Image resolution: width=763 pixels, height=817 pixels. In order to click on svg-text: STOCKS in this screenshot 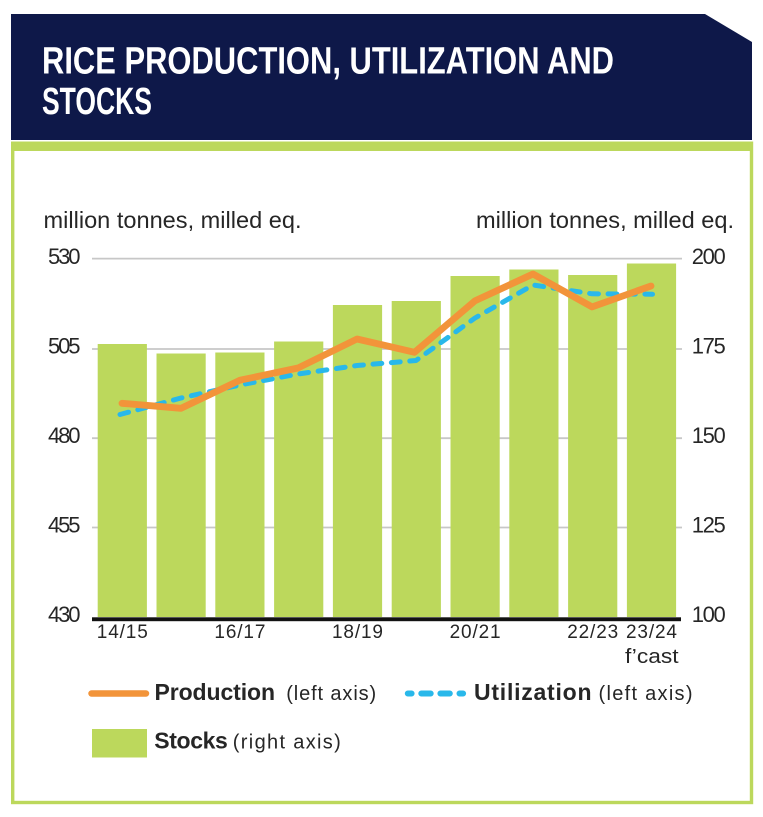, I will do `click(97, 102)`.